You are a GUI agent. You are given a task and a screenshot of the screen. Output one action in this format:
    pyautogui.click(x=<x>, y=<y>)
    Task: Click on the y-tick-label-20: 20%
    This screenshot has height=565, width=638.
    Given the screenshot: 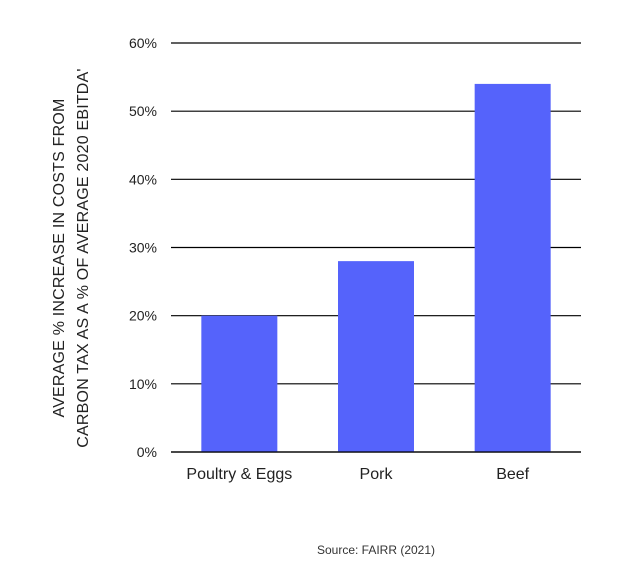 What is the action you would take?
    pyautogui.click(x=143, y=316)
    